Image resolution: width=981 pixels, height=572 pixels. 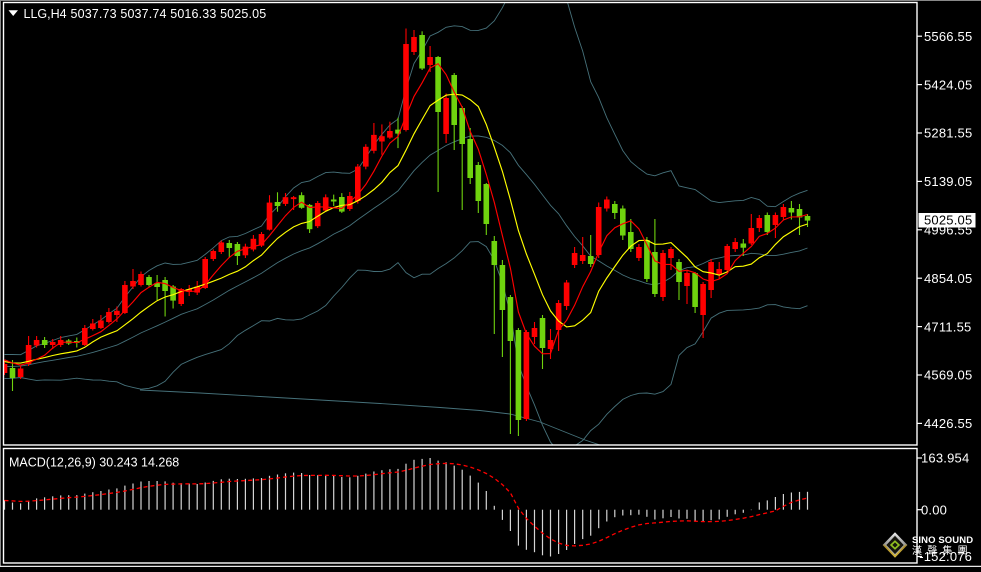 What do you see at coordinates (948, 84) in the screenshot?
I see `svg-text: 5424.05` at bounding box center [948, 84].